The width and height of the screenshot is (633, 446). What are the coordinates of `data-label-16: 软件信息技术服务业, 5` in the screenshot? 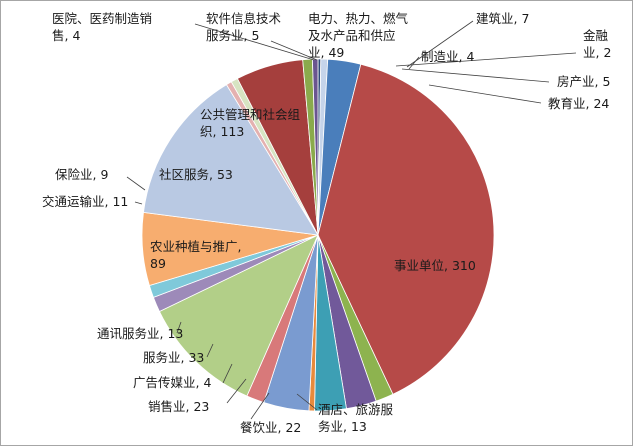 It's located at (244, 27).